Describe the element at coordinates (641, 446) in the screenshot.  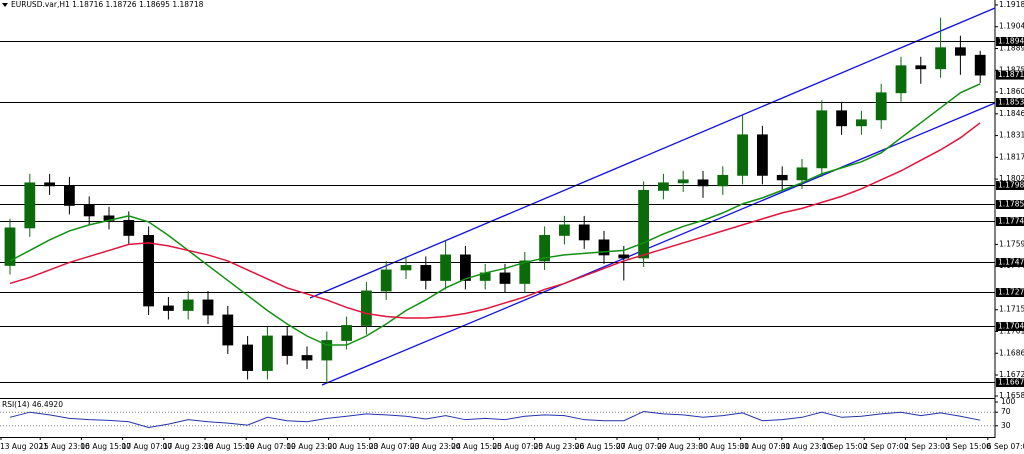
I see `x-tick-label: 27 Aug 07:00` at that location.